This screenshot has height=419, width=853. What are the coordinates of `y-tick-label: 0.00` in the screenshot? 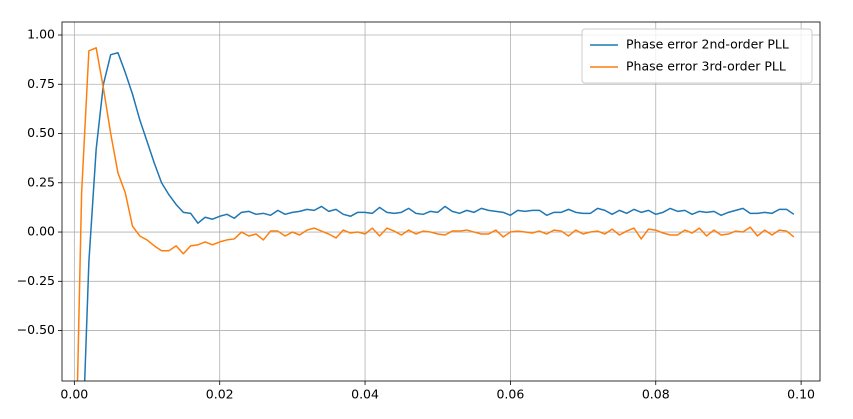 It's located at (41, 231).